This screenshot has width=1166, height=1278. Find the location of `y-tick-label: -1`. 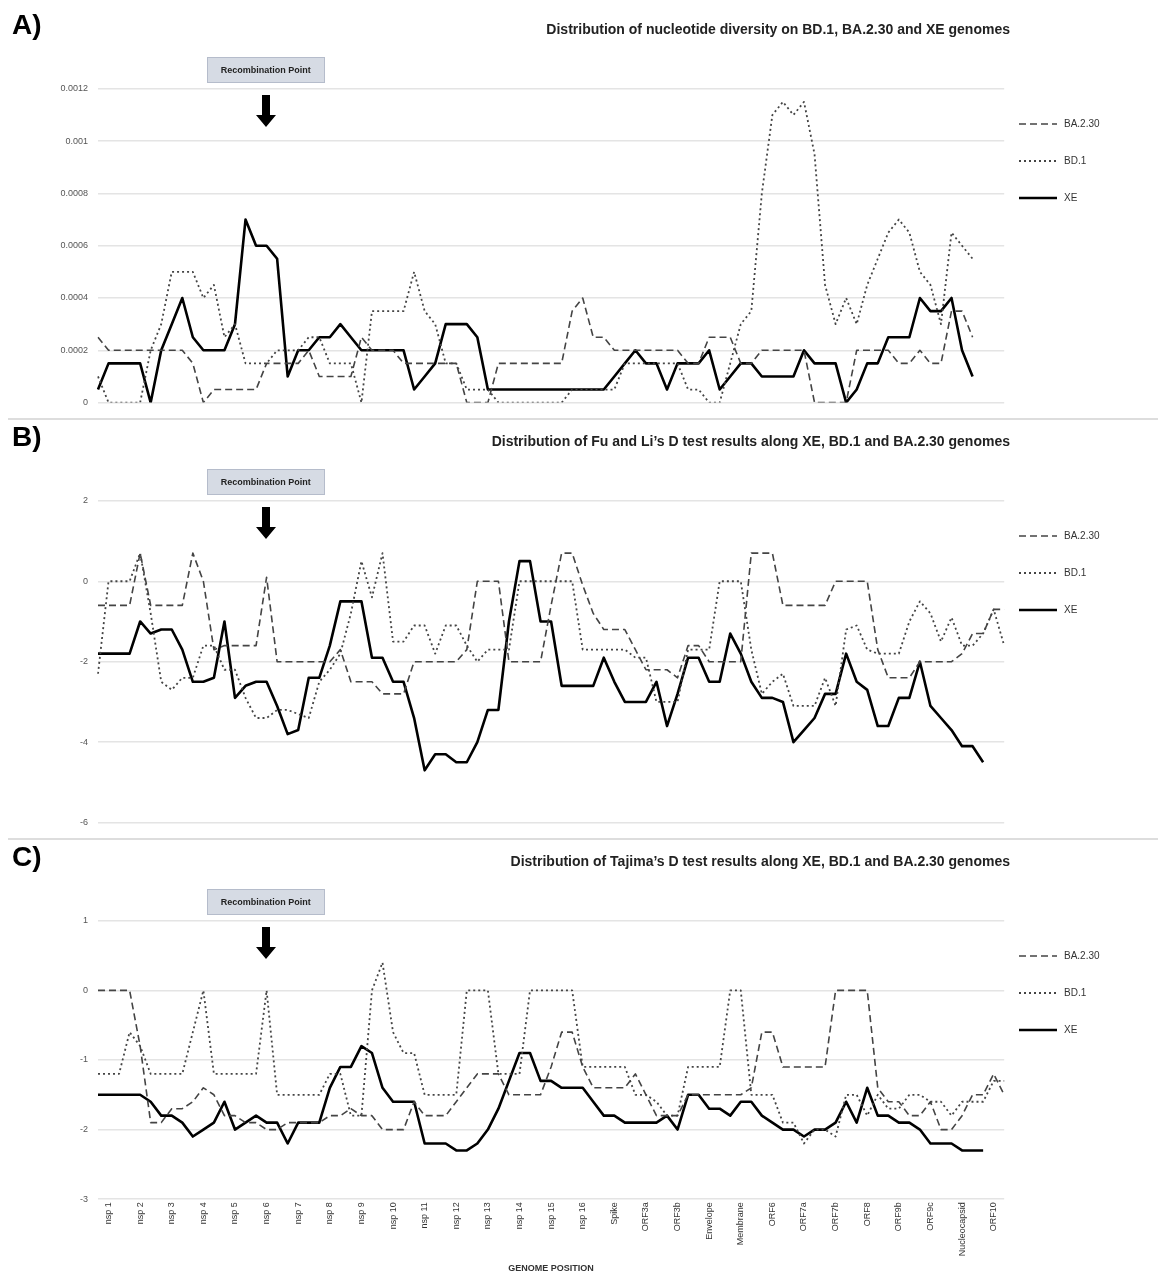

y-tick-label: -1 is located at coordinates (83, 1059).